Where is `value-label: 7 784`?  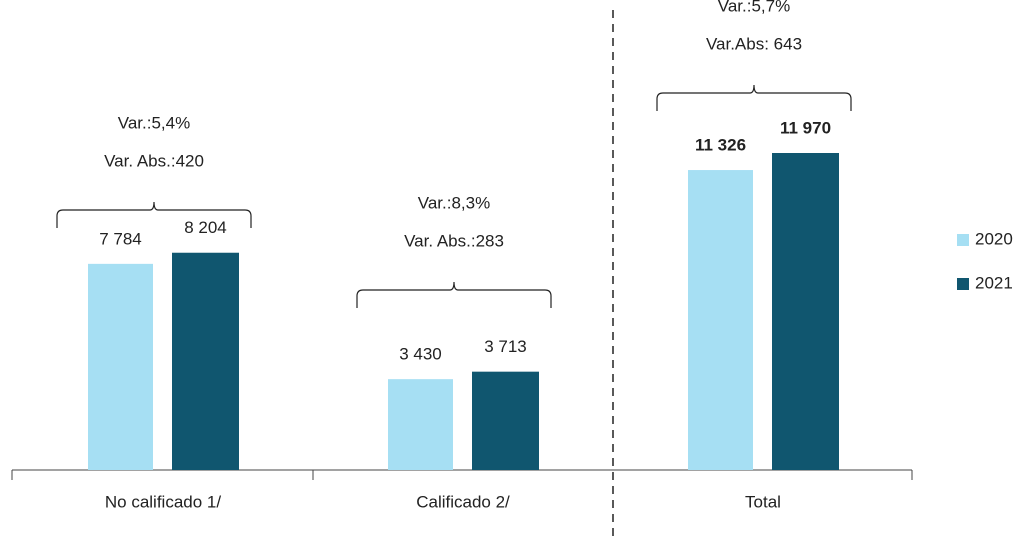 value-label: 7 784 is located at coordinates (120, 238).